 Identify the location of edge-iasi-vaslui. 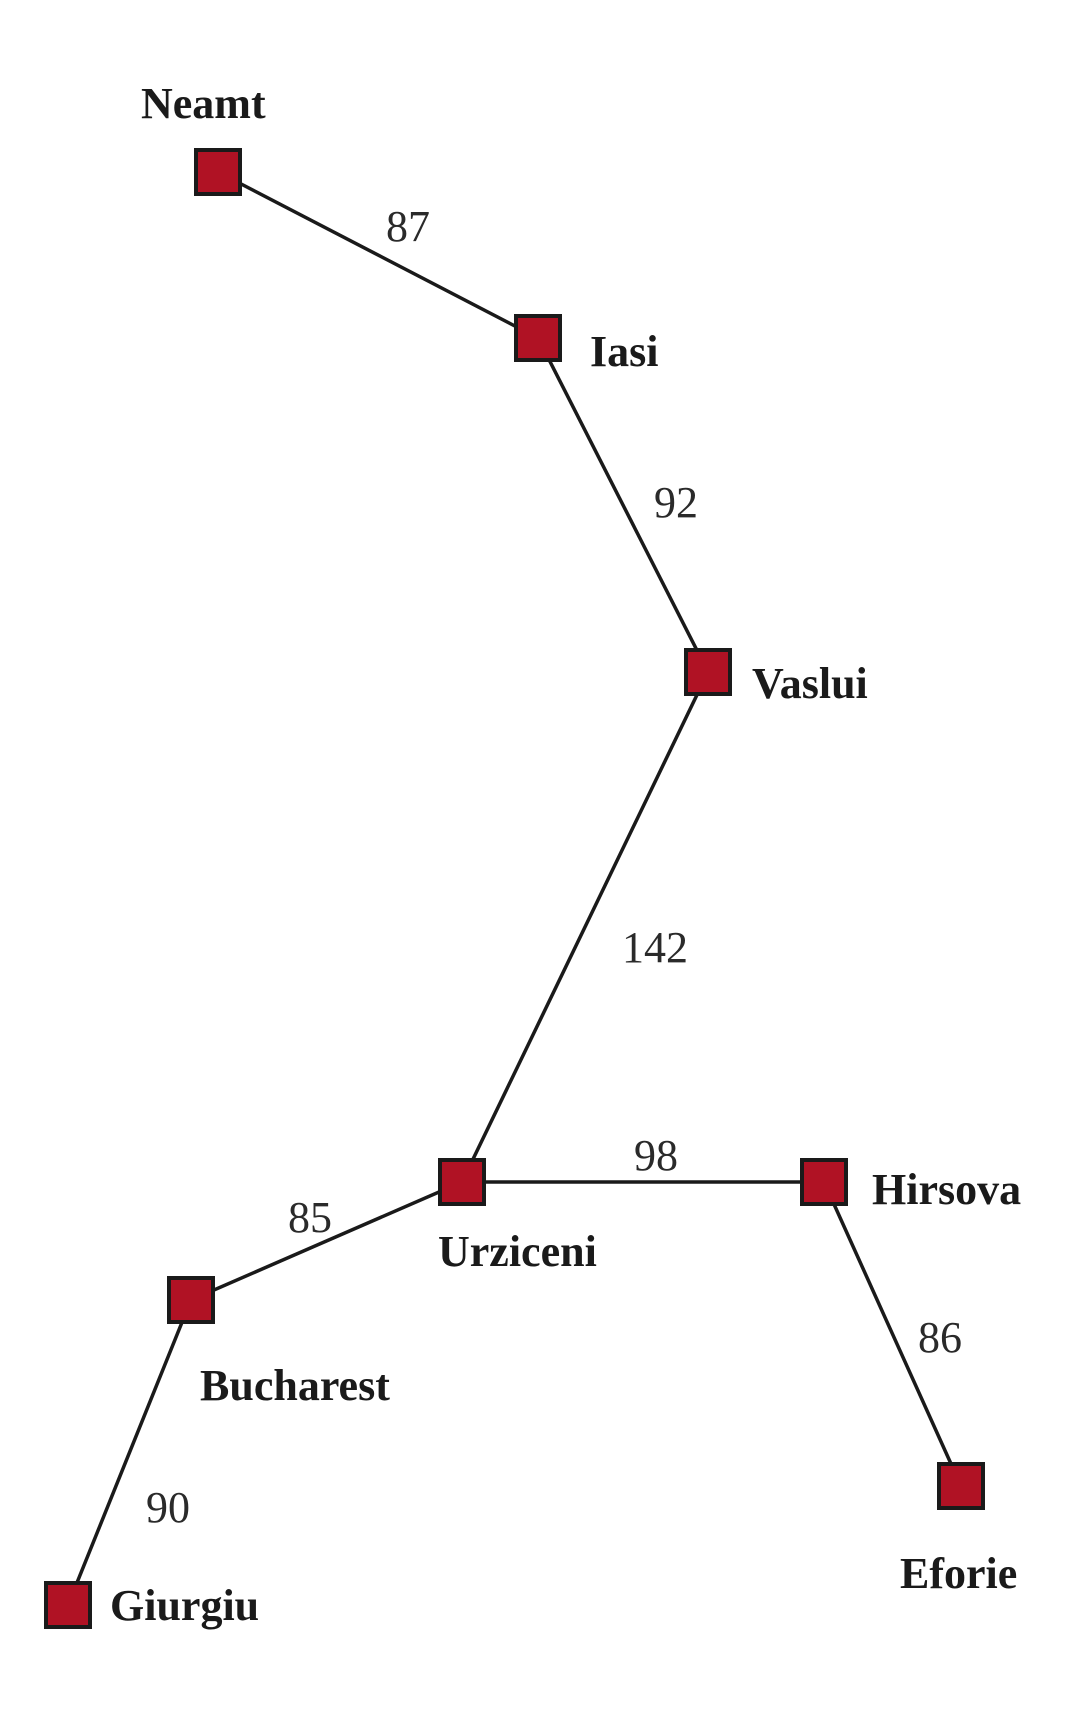
(623, 505).